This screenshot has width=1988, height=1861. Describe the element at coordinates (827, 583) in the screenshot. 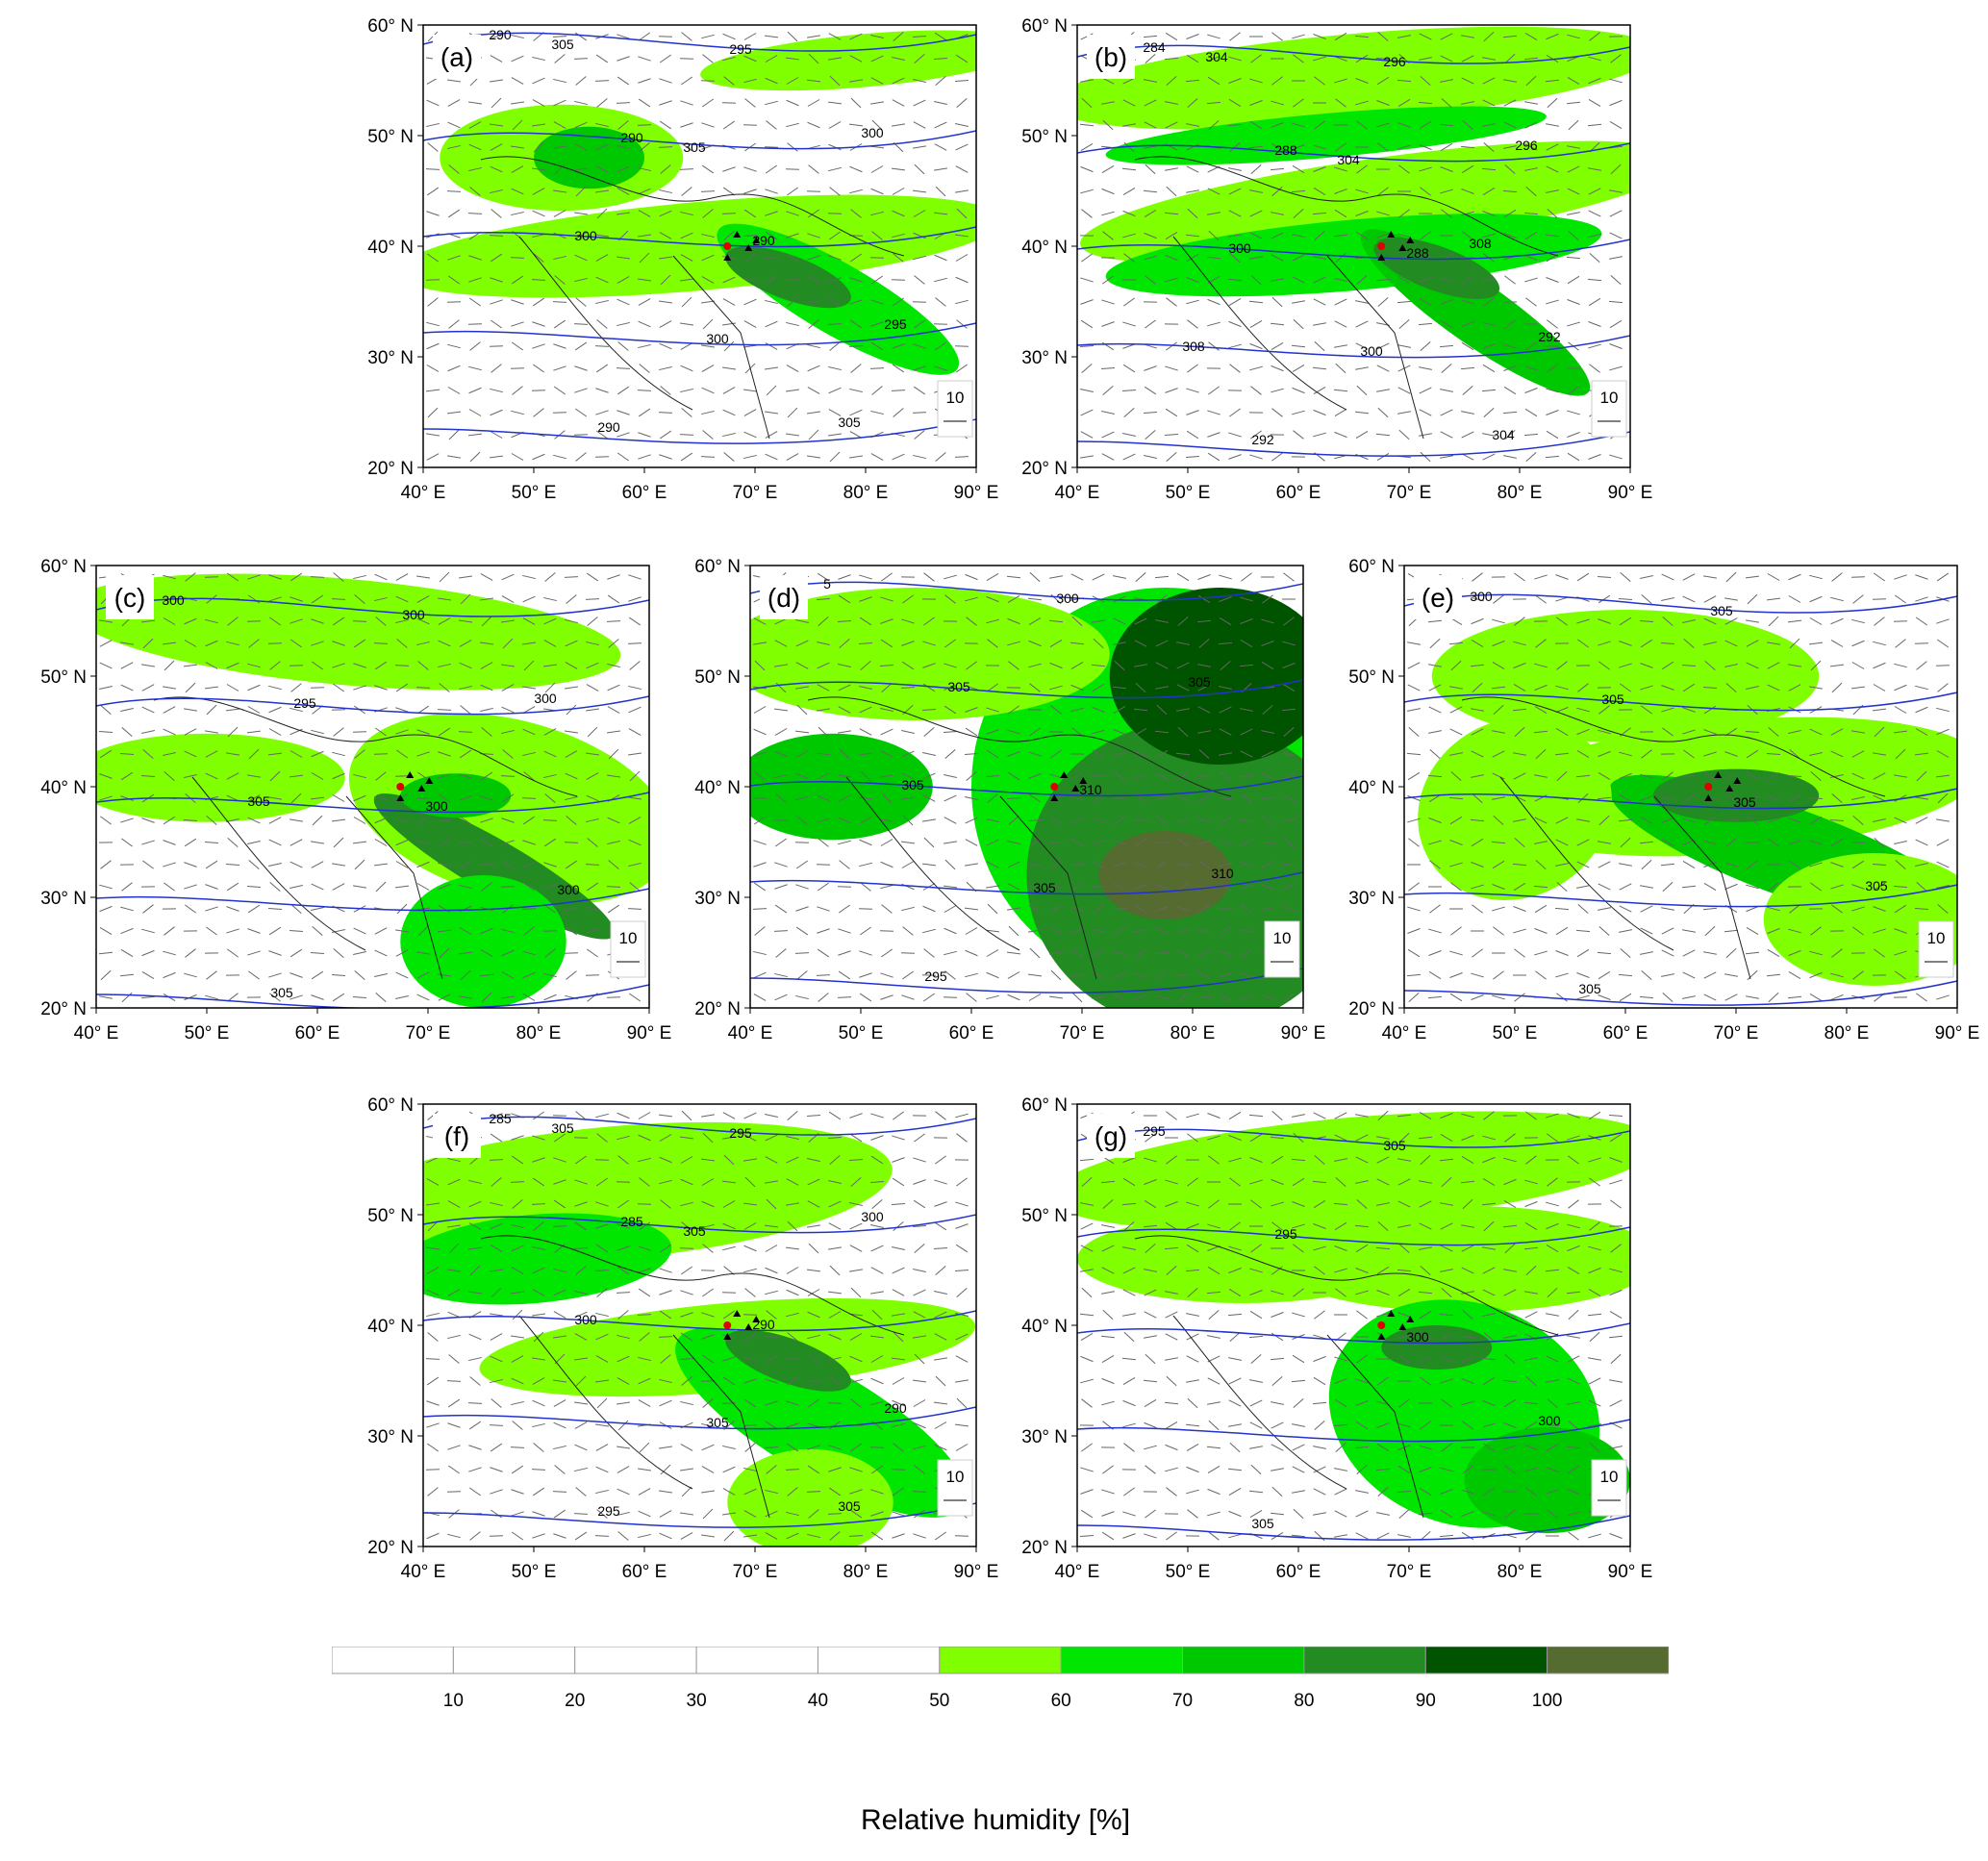

I see `contour-label: 5` at that location.